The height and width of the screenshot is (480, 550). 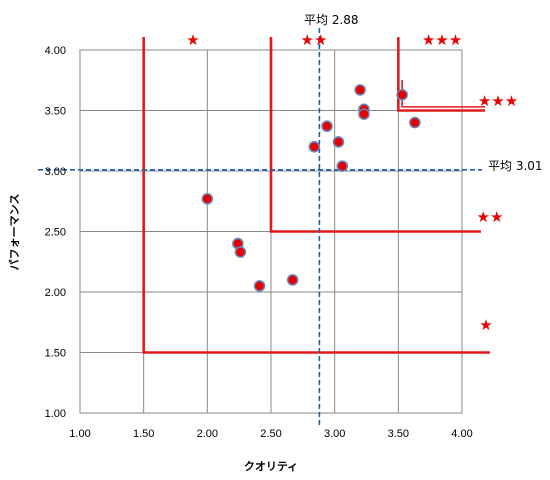 I want to click on y-tick-label: 1.50, so click(x=55, y=354).